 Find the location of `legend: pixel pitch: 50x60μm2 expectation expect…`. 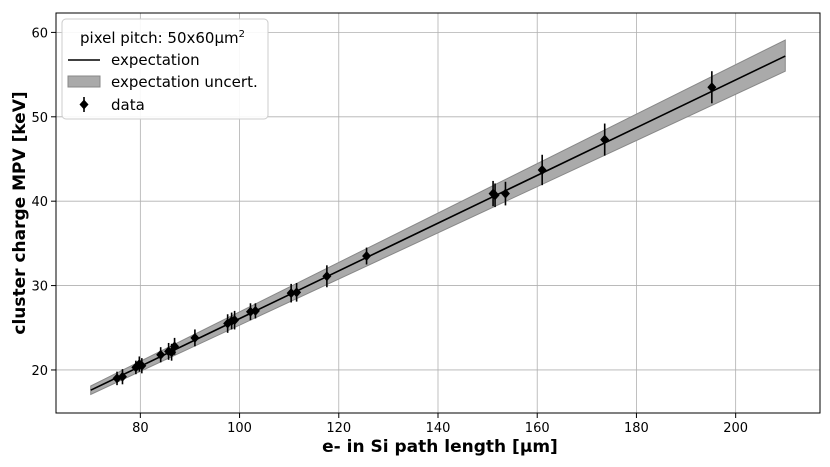

legend: pixel pitch: 50x60μm2 expectation expect… is located at coordinates (165, 69).